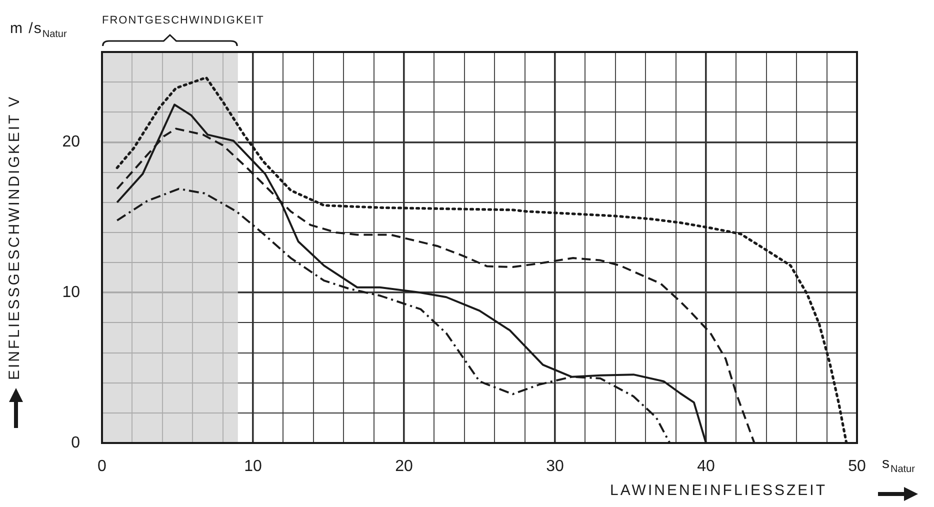  What do you see at coordinates (71, 142) in the screenshot?
I see `y-tick-label: 20` at bounding box center [71, 142].